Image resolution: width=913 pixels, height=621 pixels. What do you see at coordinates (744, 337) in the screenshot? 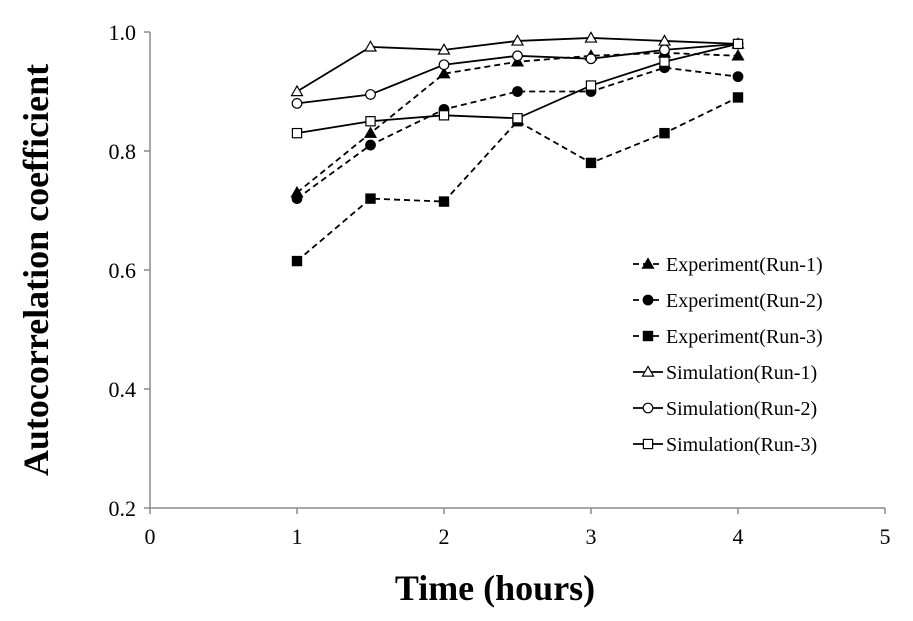
I see `legend-label: Experiment(Run-3)` at bounding box center [744, 337].